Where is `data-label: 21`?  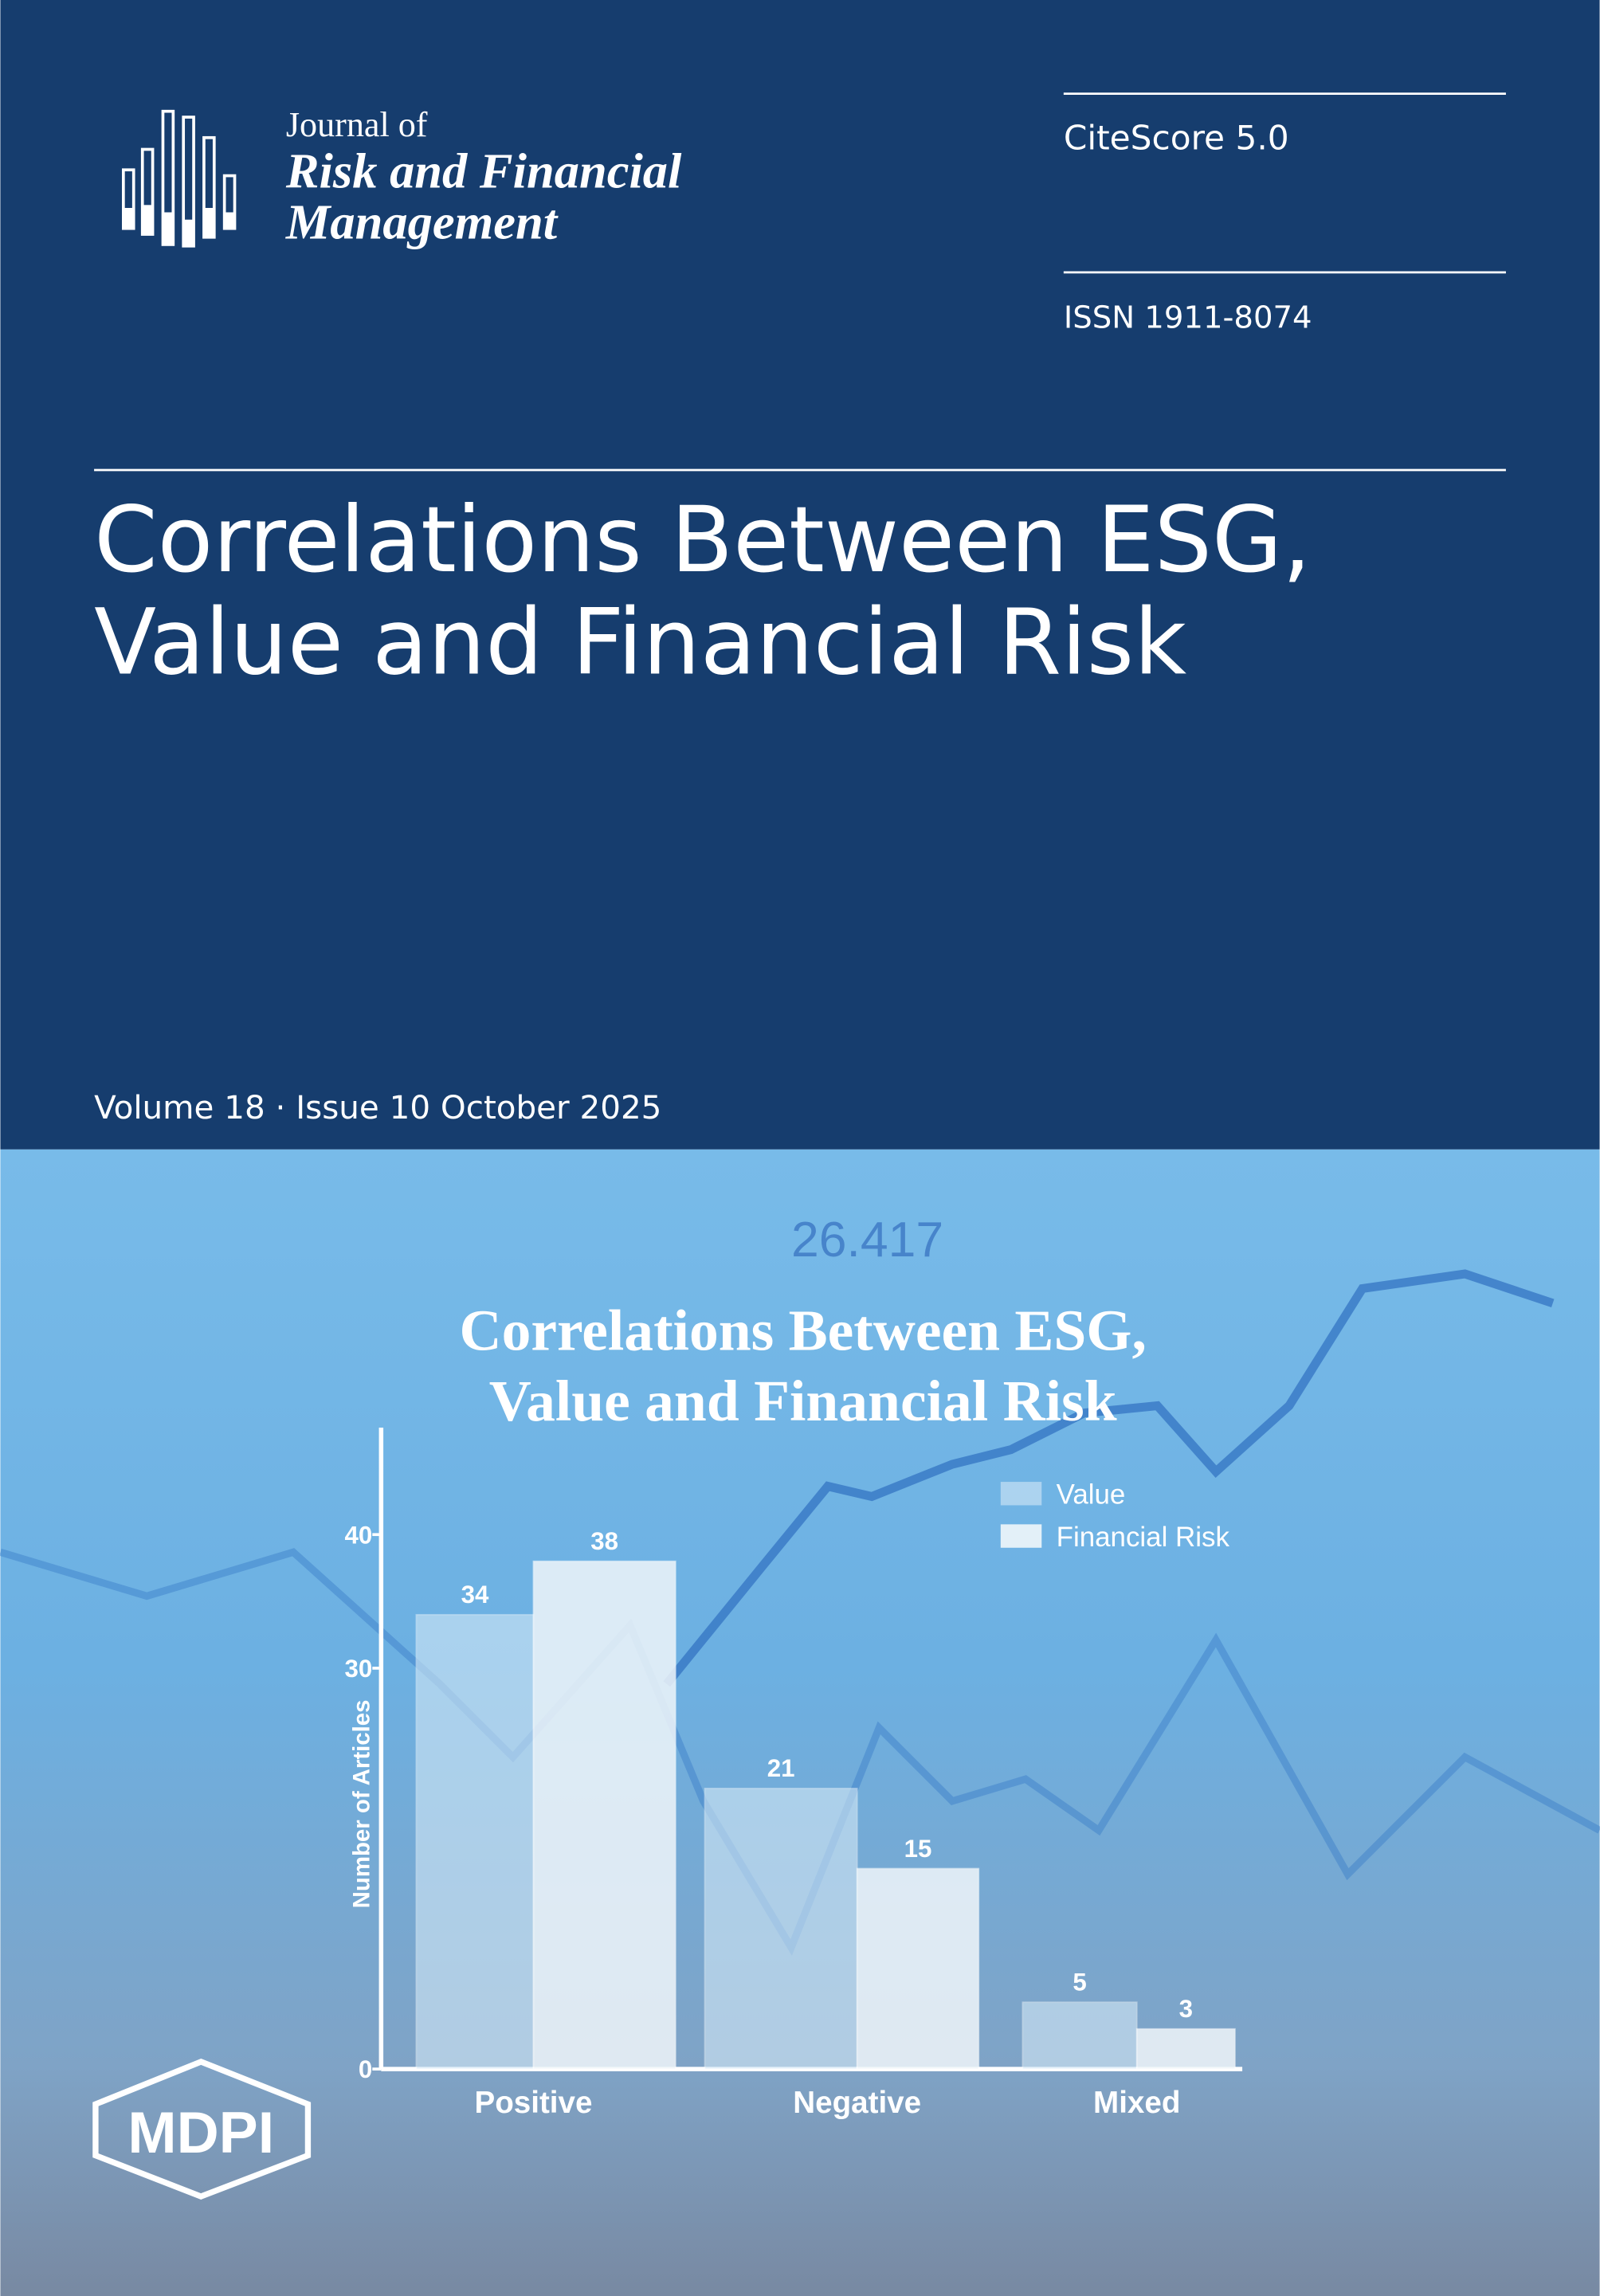
data-label: 21 is located at coordinates (781, 1768).